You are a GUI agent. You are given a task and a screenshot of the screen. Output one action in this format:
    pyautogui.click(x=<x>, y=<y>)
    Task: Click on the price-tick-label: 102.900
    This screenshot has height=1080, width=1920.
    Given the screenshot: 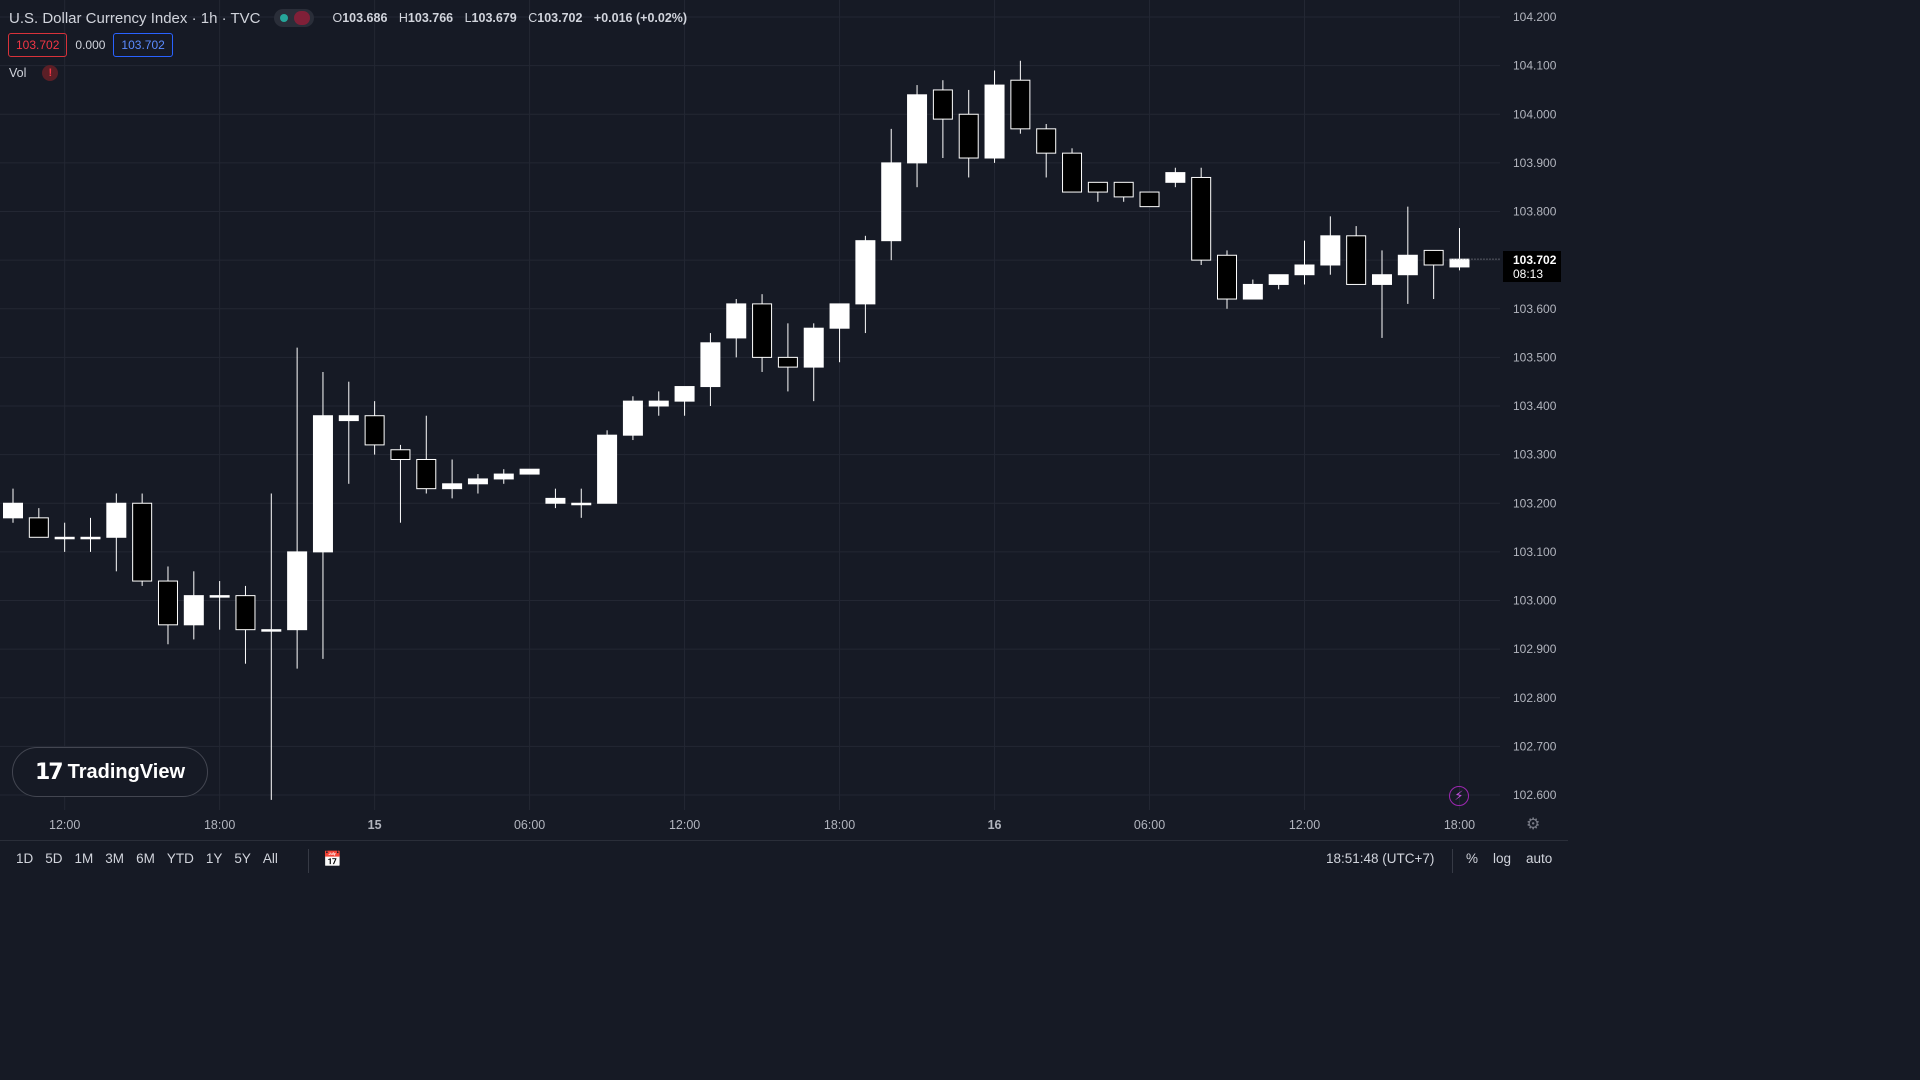 What is the action you would take?
    pyautogui.click(x=1535, y=649)
    